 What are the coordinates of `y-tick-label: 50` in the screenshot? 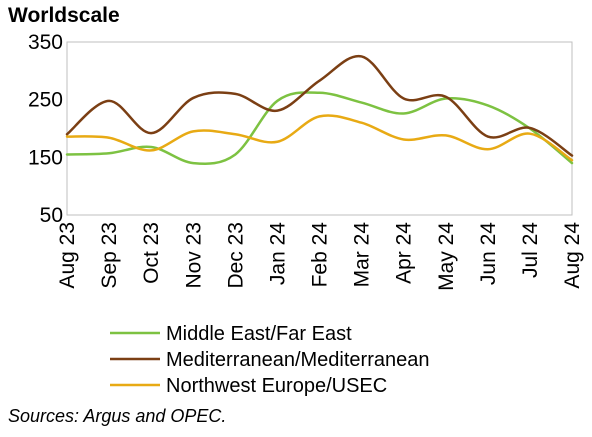 It's located at (51, 215).